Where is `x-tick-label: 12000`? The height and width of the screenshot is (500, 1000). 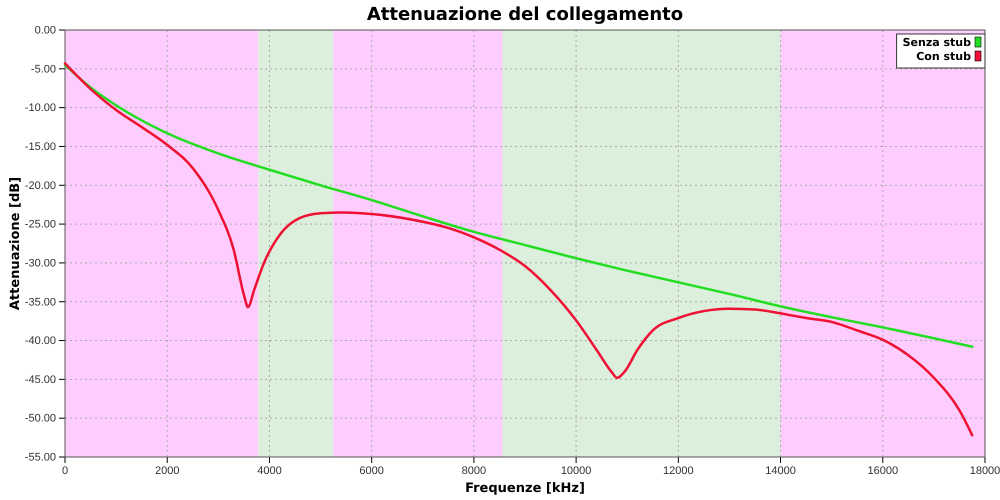 x-tick-label: 12000 is located at coordinates (678, 470).